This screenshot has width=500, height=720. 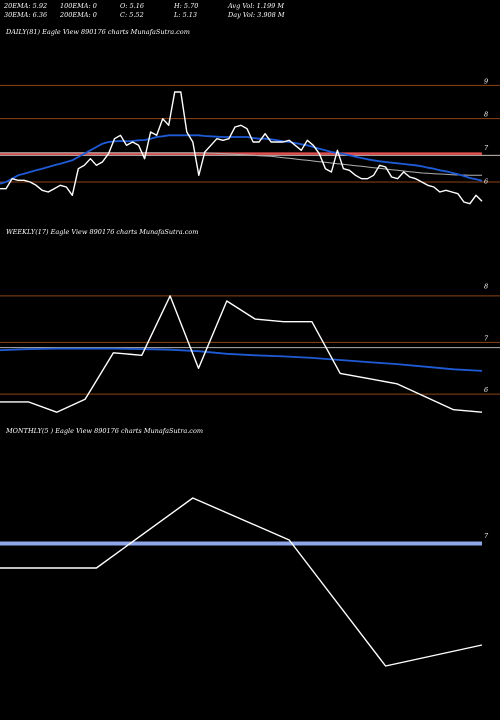 I want to click on ema30-label: 30EMA: 6.36, so click(x=26, y=15).